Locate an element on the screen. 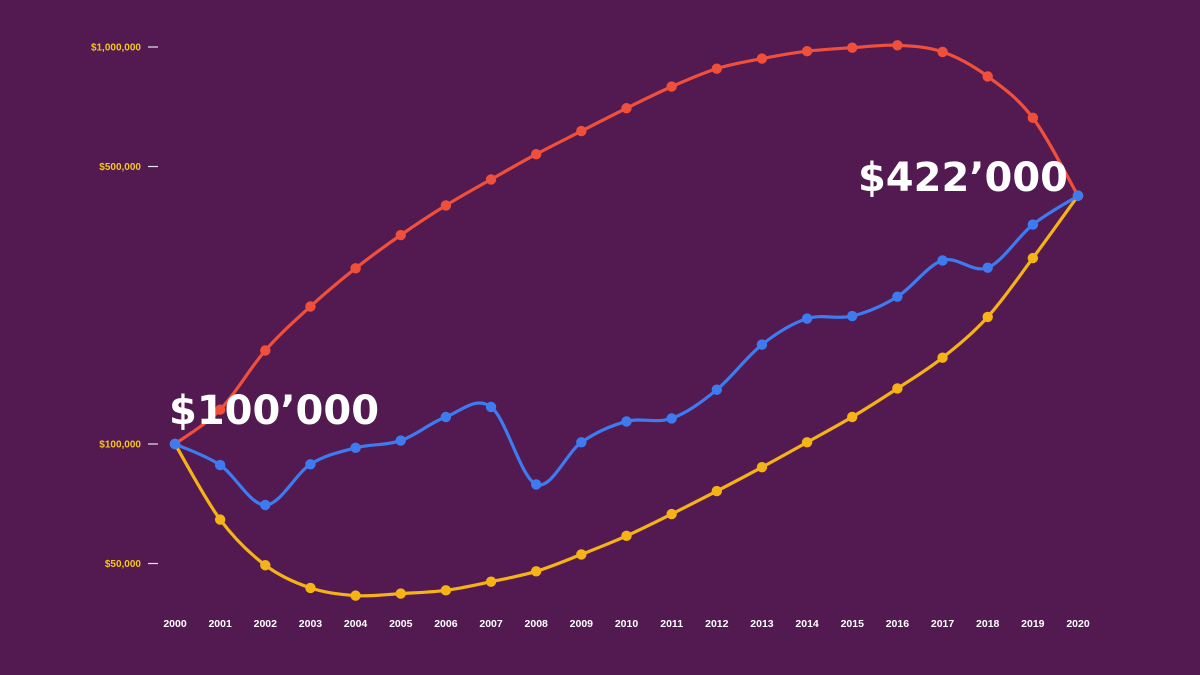 This screenshot has height=675, width=1200. x-tick-label: 2019 is located at coordinates (1033, 624).